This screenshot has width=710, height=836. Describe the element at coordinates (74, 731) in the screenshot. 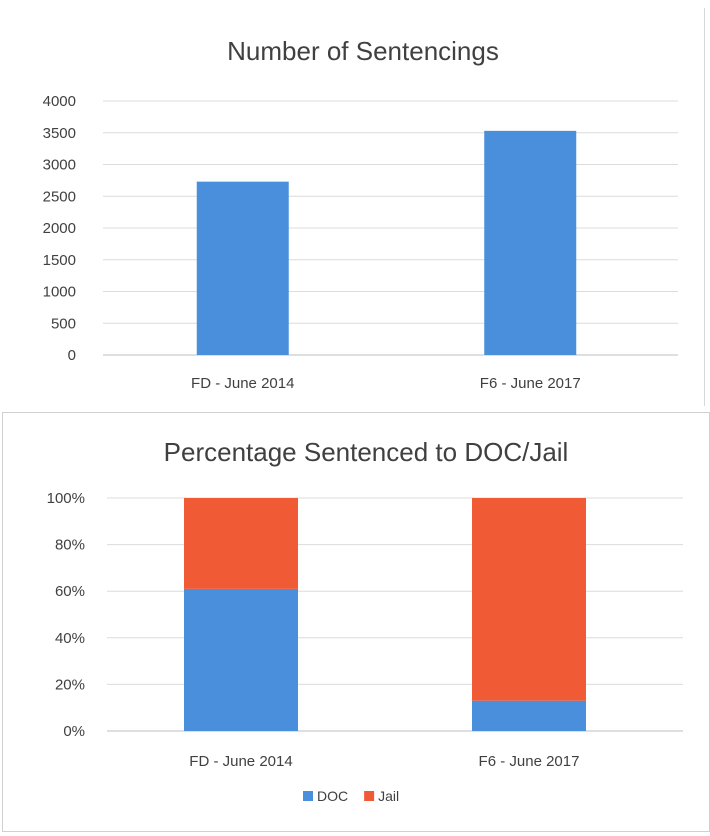

I see `y-tick-label: 0%` at that location.